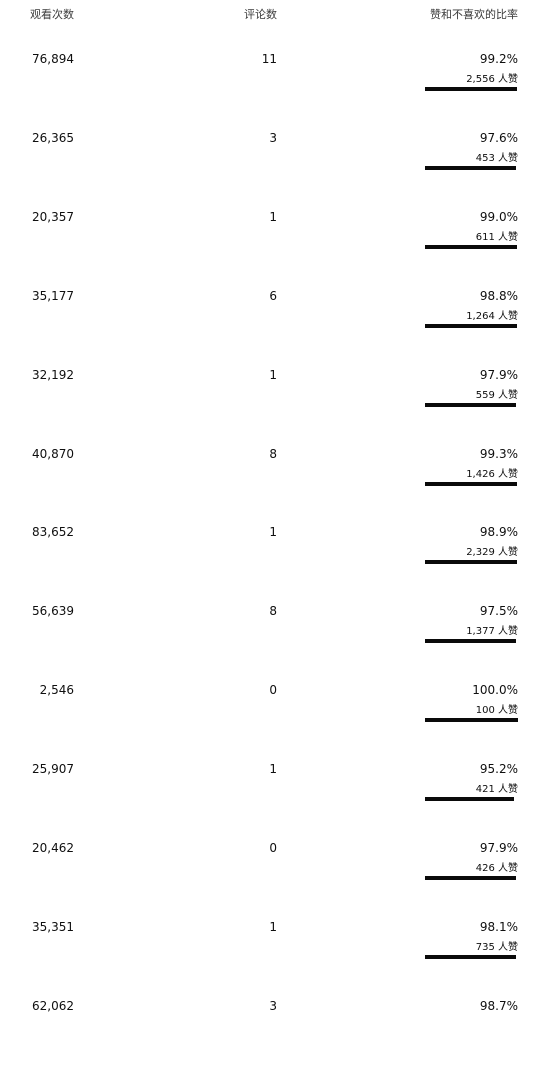 The height and width of the screenshot is (1078, 535). Describe the element at coordinates (53, 216) in the screenshot. I see `views-count: 20,357` at that location.